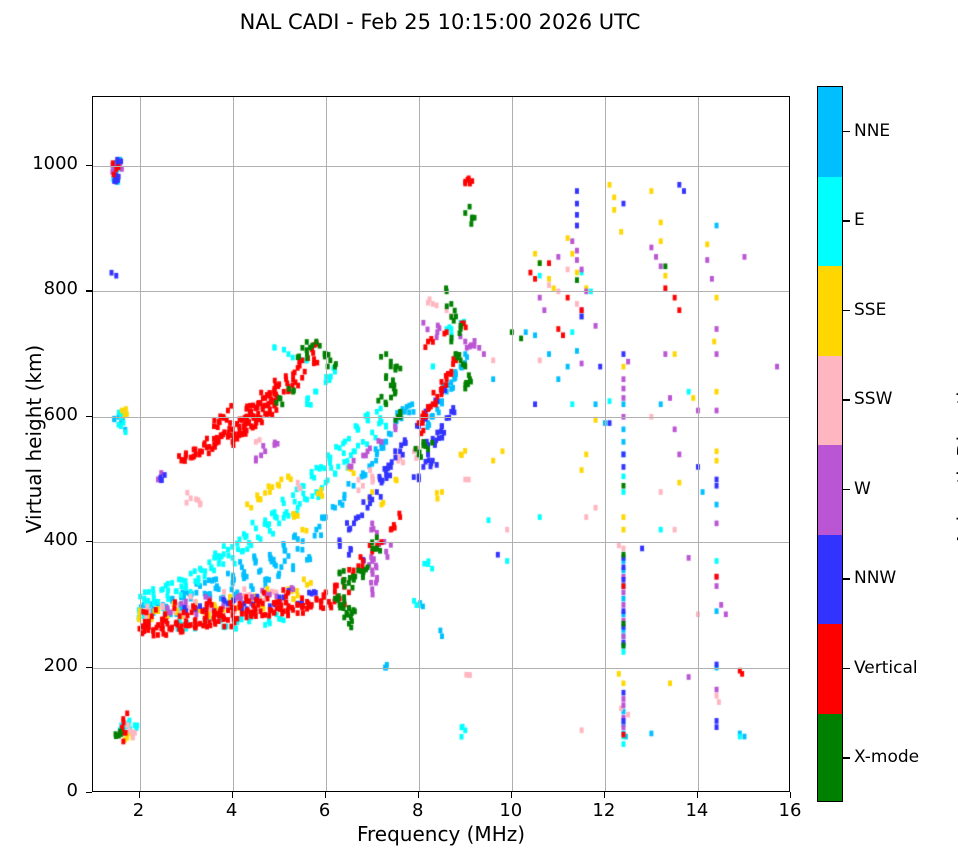 The height and width of the screenshot is (857, 958). I want to click on colorbar-segment-nne, so click(830, 132).